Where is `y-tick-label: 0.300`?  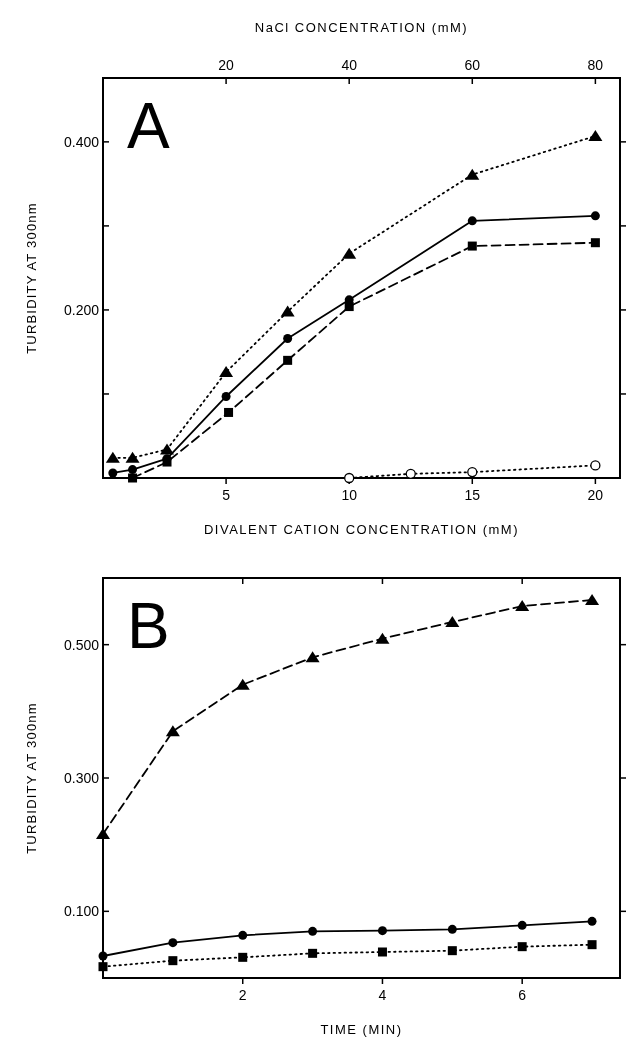 y-tick-label: 0.300 is located at coordinates (81, 778).